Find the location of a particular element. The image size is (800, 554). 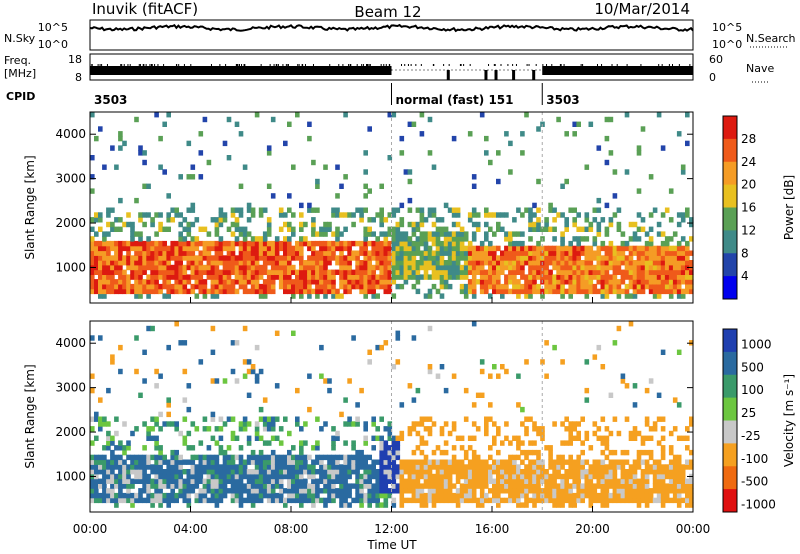

freq-tick-top: 18 is located at coordinates (75, 59).